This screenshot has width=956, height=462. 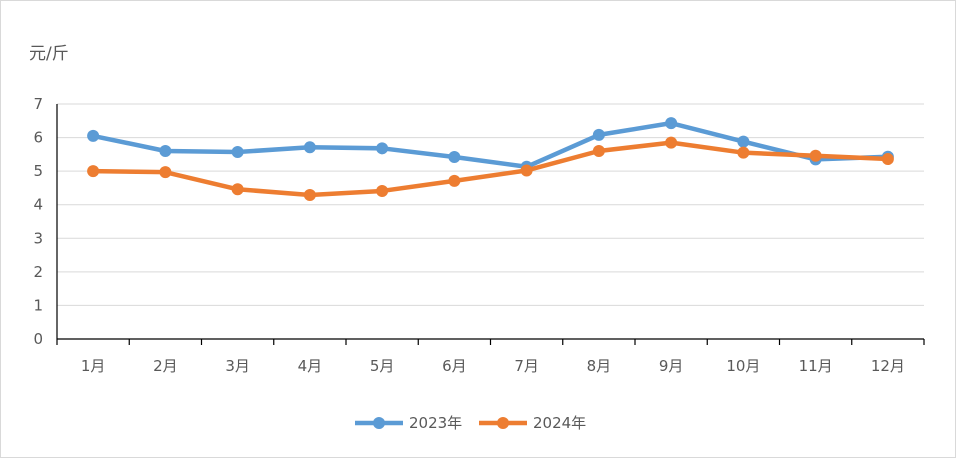 I want to click on x-tick-label: 2月, so click(x=165, y=366).